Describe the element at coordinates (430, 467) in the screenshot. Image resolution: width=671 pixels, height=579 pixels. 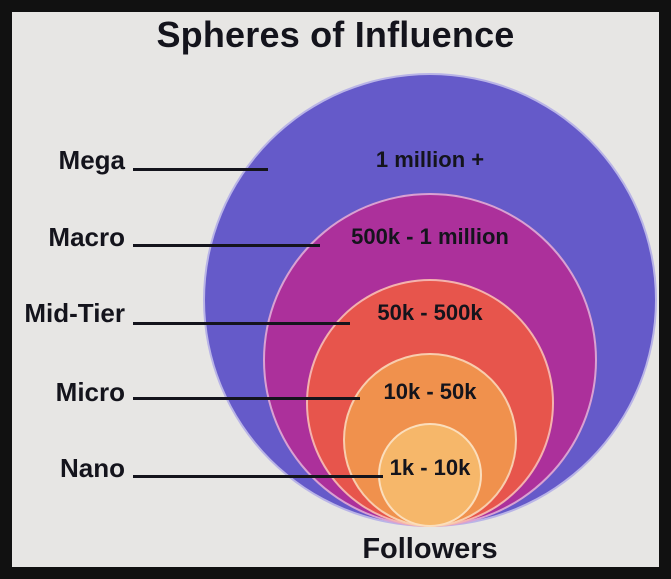
I see `range-label-nano: 1k - 10k` at that location.